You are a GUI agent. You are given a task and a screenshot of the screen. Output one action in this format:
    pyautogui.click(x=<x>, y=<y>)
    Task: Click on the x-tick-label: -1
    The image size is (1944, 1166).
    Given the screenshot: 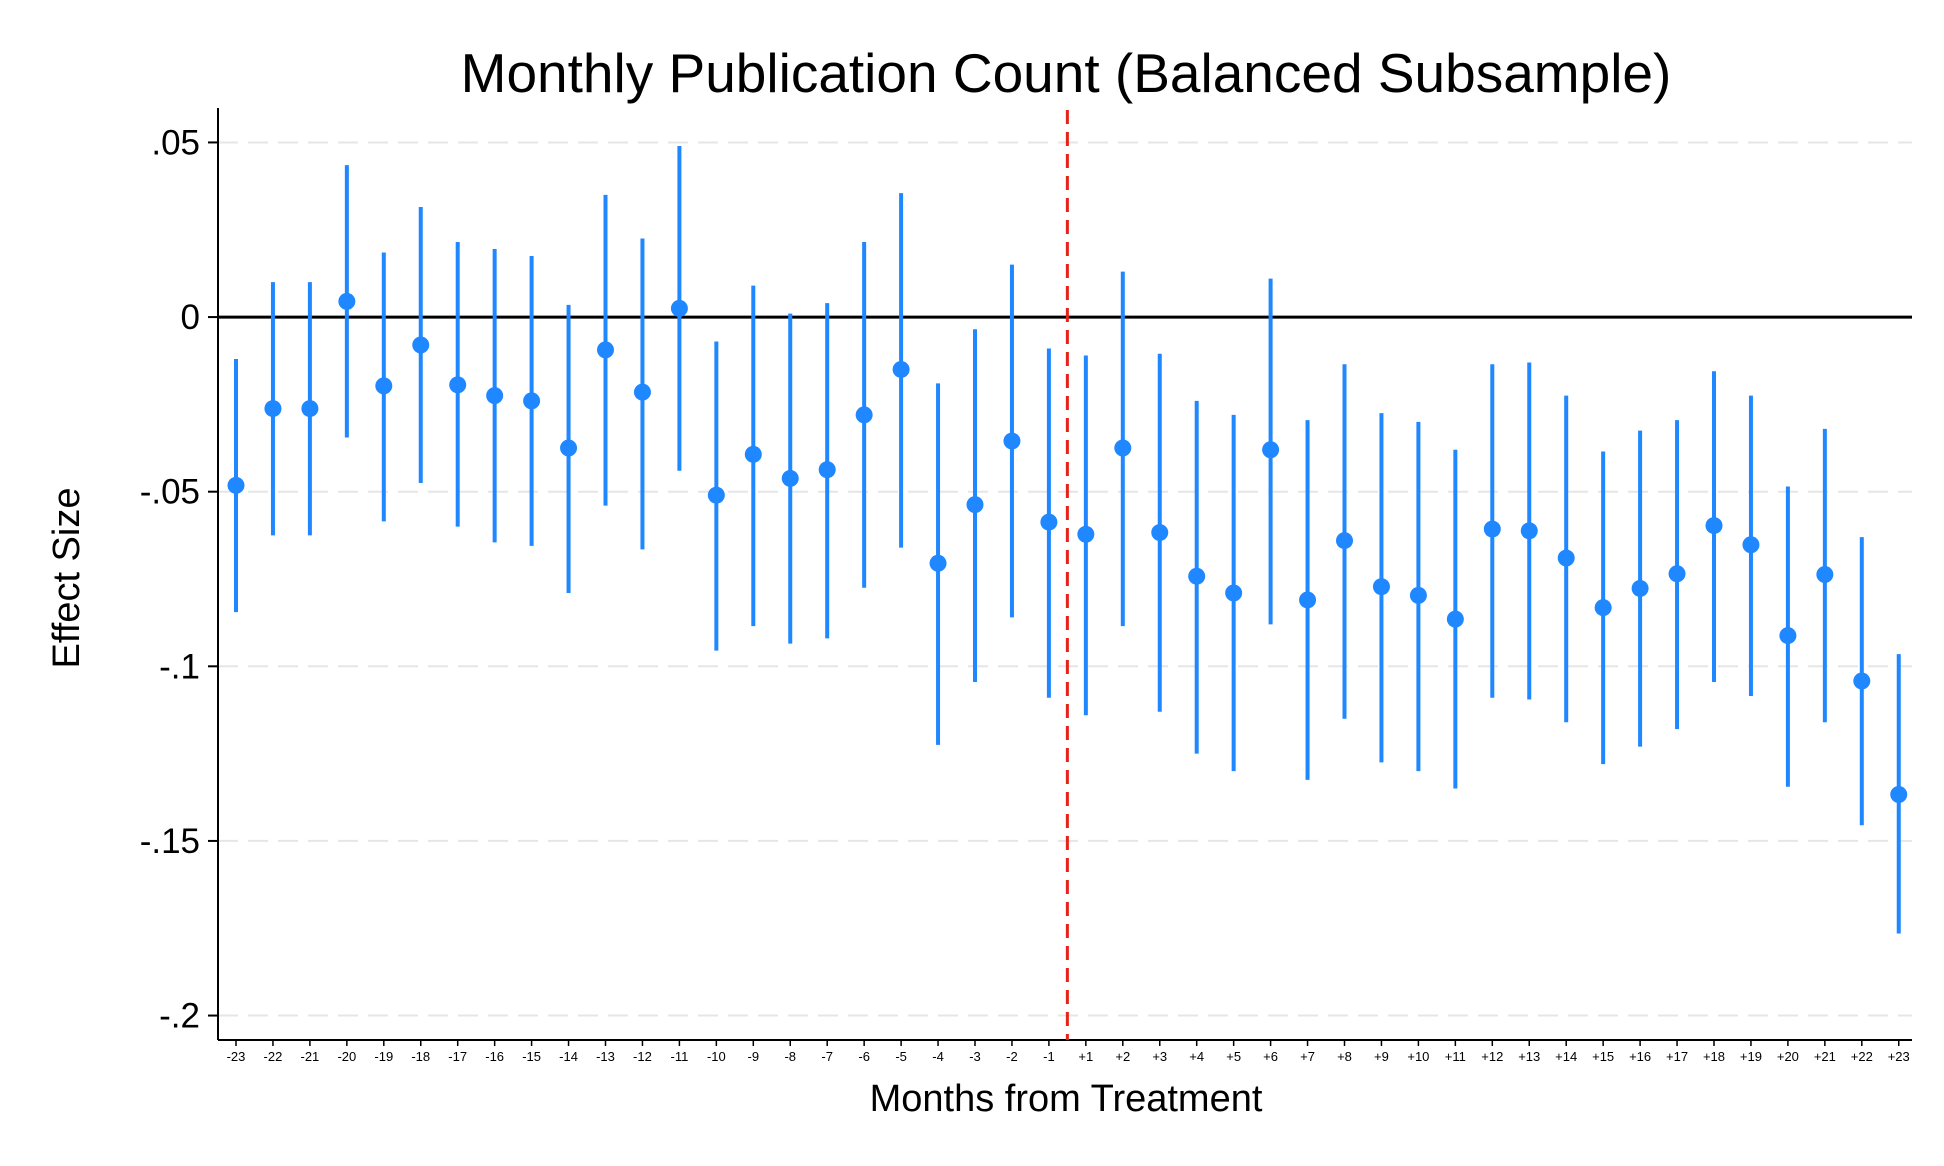 What is the action you would take?
    pyautogui.click(x=1049, y=1056)
    